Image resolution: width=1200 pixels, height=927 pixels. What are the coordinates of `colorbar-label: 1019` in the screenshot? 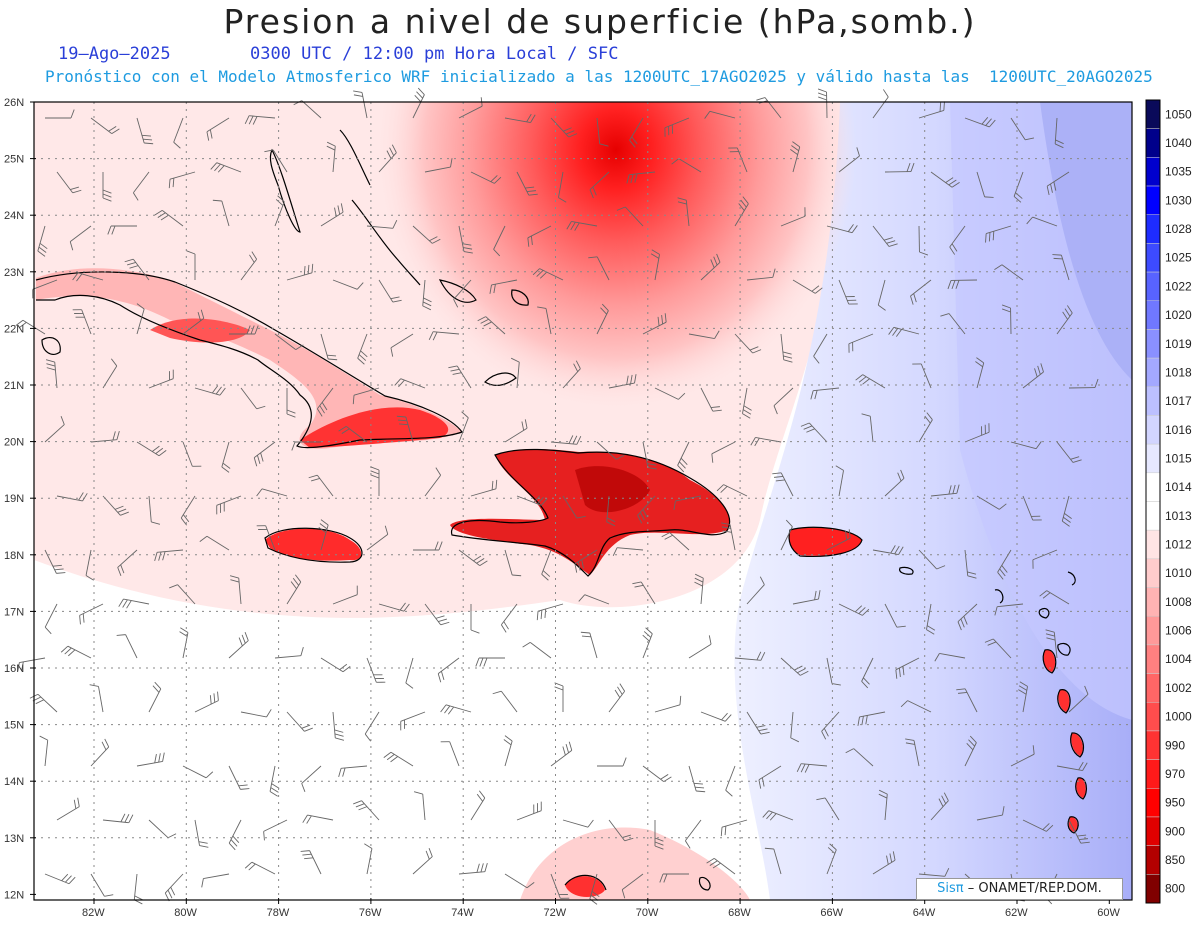 It's located at (1178, 344).